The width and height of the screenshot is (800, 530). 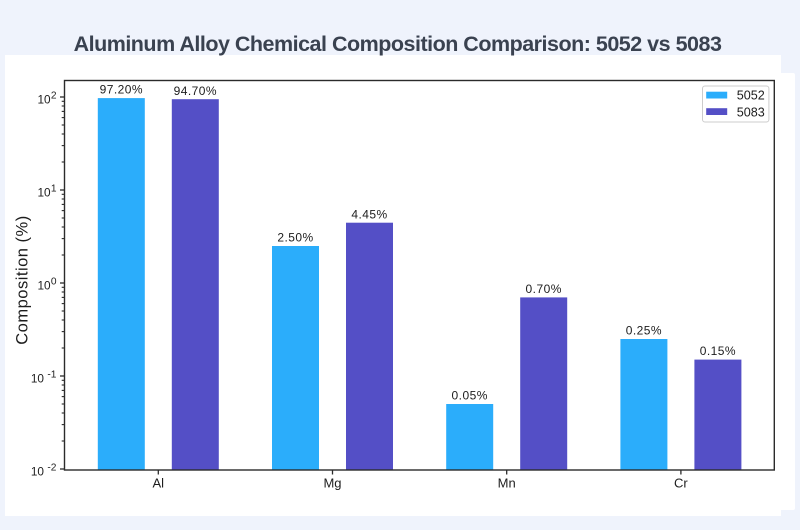 I want to click on svg-text: 0.15%, so click(x=718, y=351).